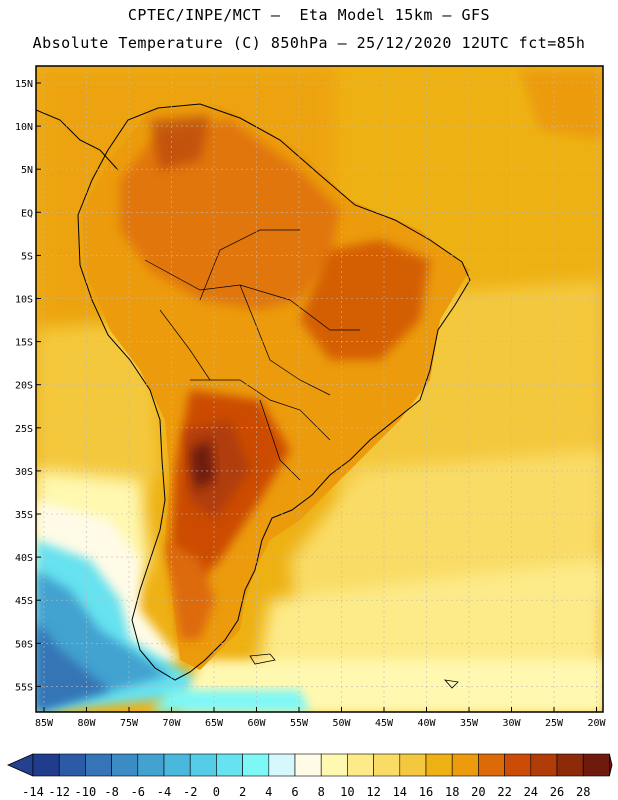  What do you see at coordinates (24, 515) in the screenshot?
I see `latitude-label: 35S` at bounding box center [24, 515].